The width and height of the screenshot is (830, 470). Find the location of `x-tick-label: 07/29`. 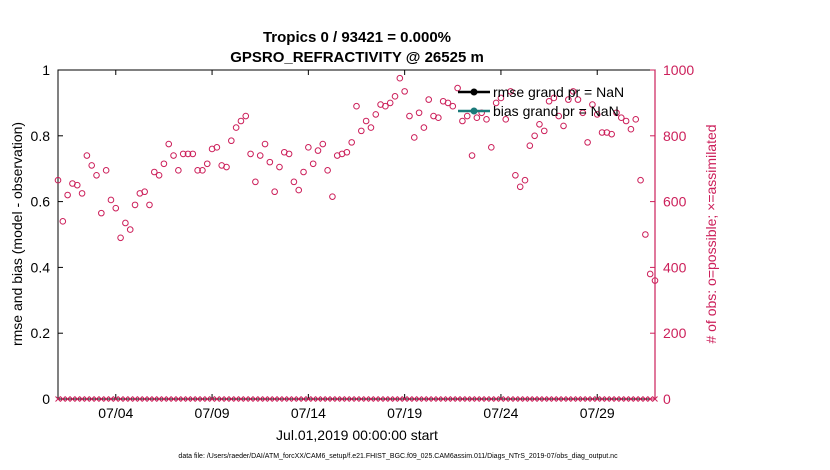

x-tick-label: 07/29 is located at coordinates (597, 413).